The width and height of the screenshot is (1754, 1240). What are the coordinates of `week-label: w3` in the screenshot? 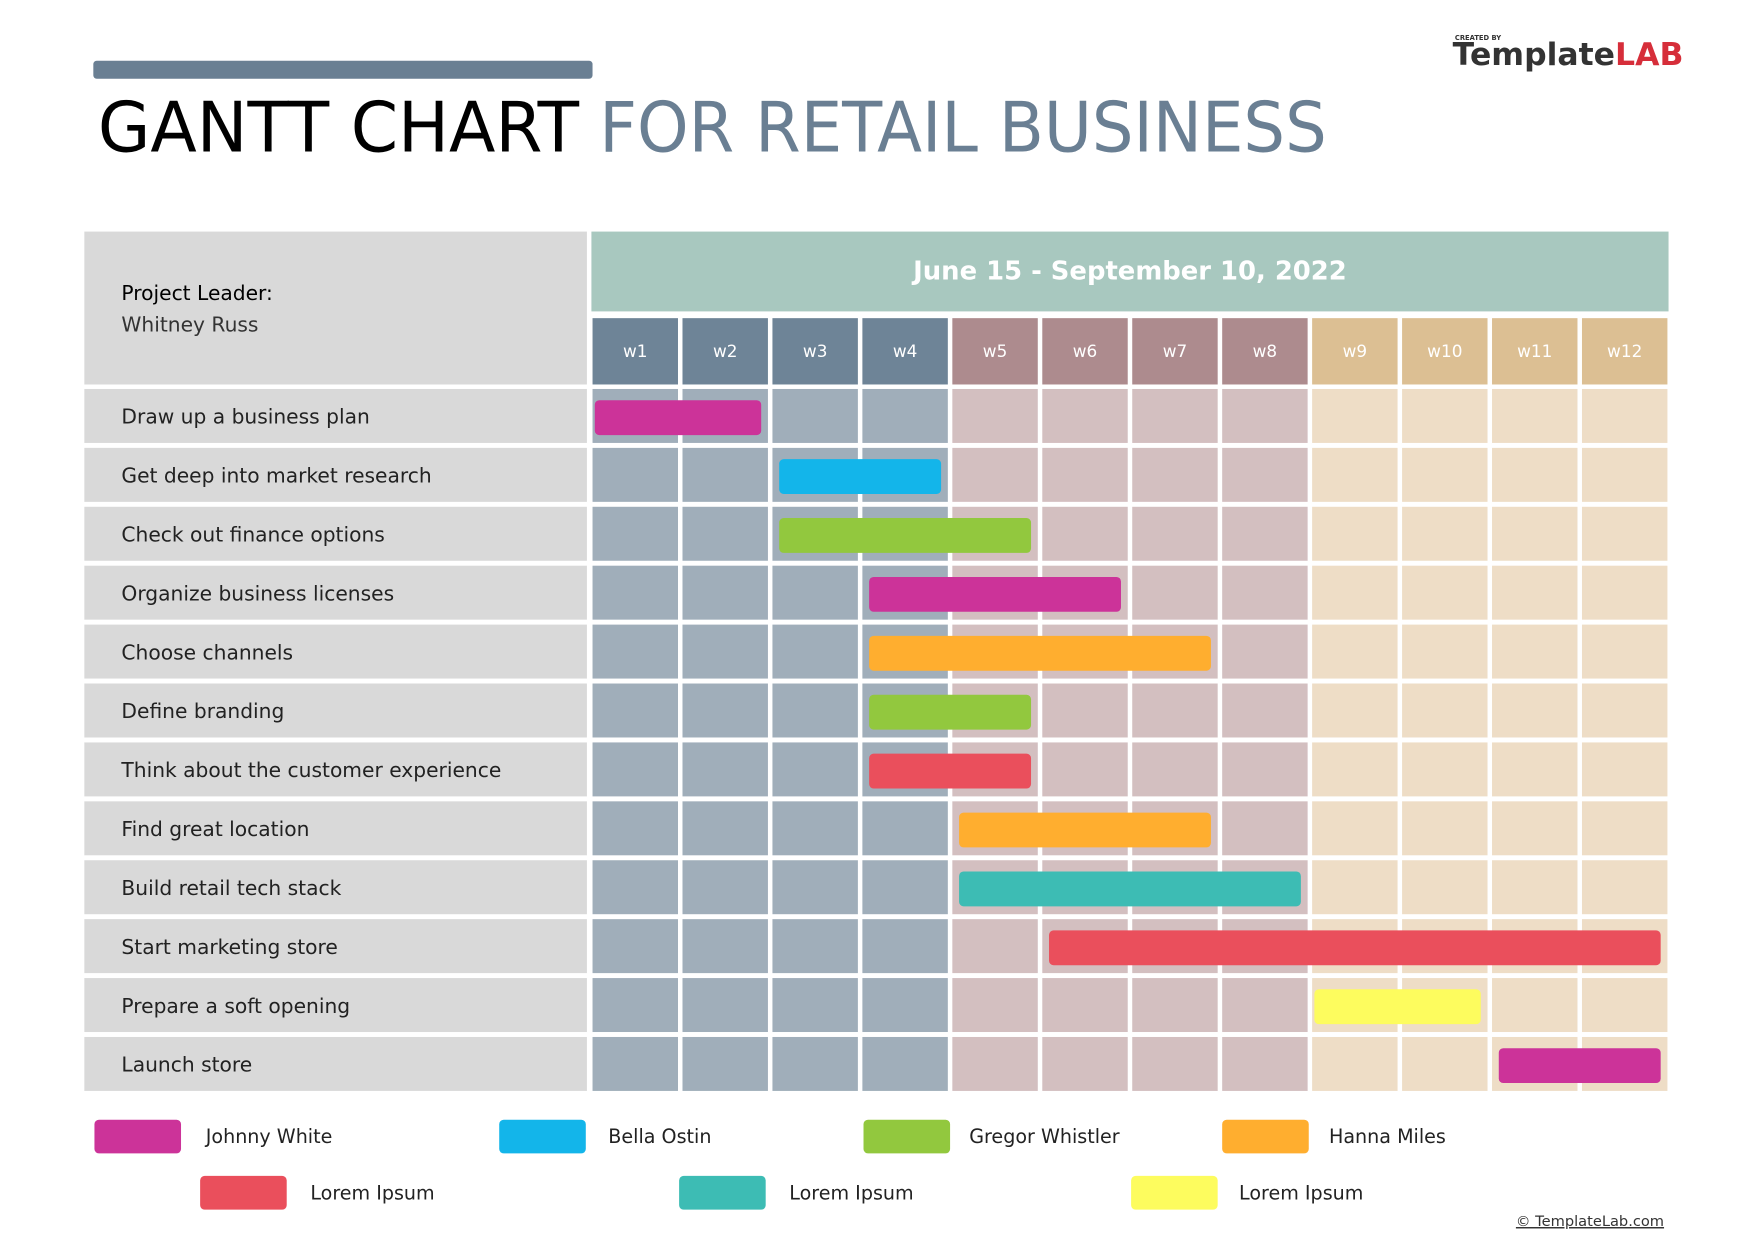 It's located at (815, 351).